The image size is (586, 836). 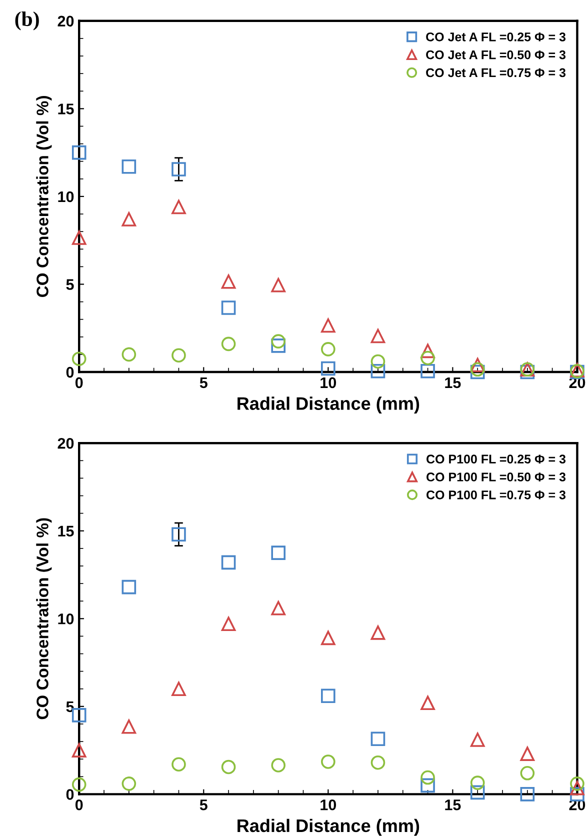 I want to click on text: (b), so click(x=27, y=20).